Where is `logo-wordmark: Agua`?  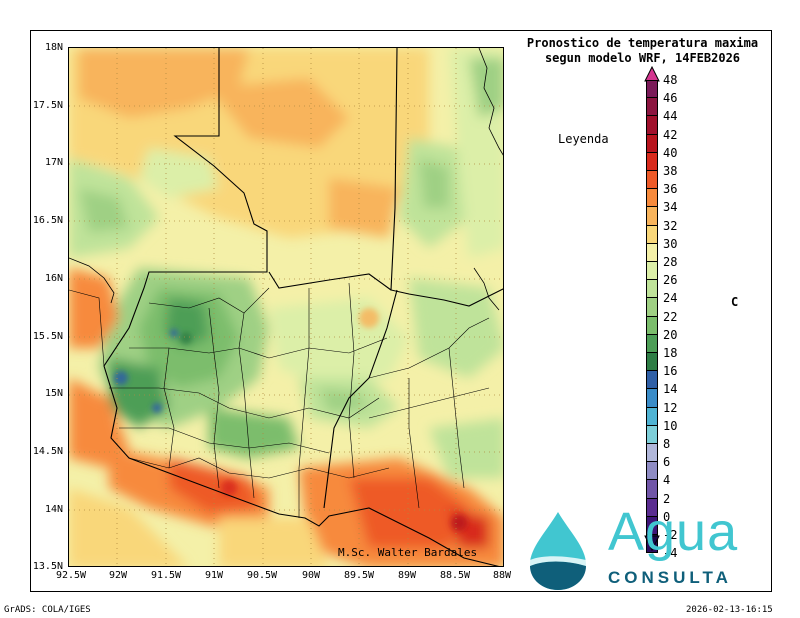 logo-wordmark: Agua is located at coordinates (673, 532).